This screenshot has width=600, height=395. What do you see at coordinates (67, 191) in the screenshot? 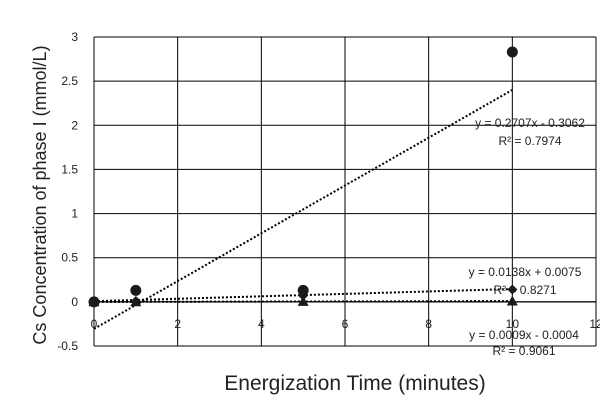
I see `y-axis-ticks: -0.5 0 0.5 1 1.5 2 2.5 3` at bounding box center [67, 191].